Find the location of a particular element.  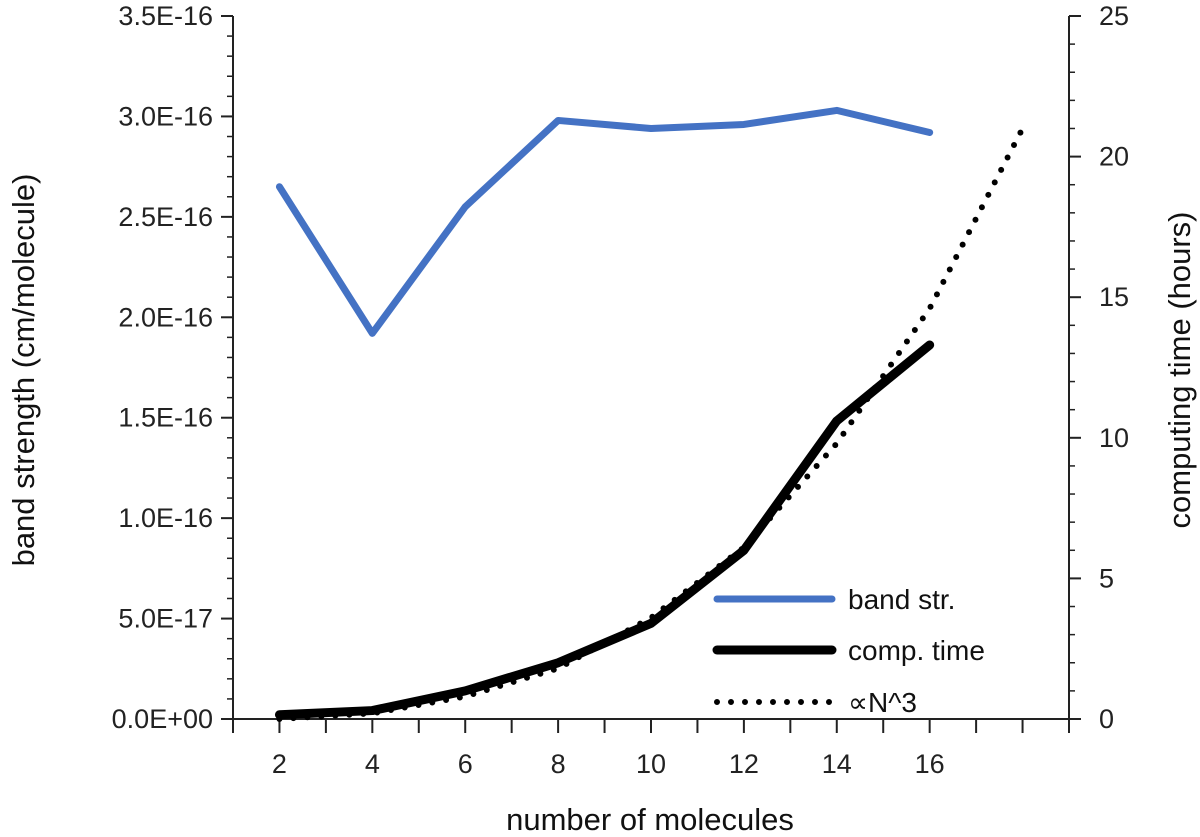

x-tick-label: 6 is located at coordinates (465, 764).